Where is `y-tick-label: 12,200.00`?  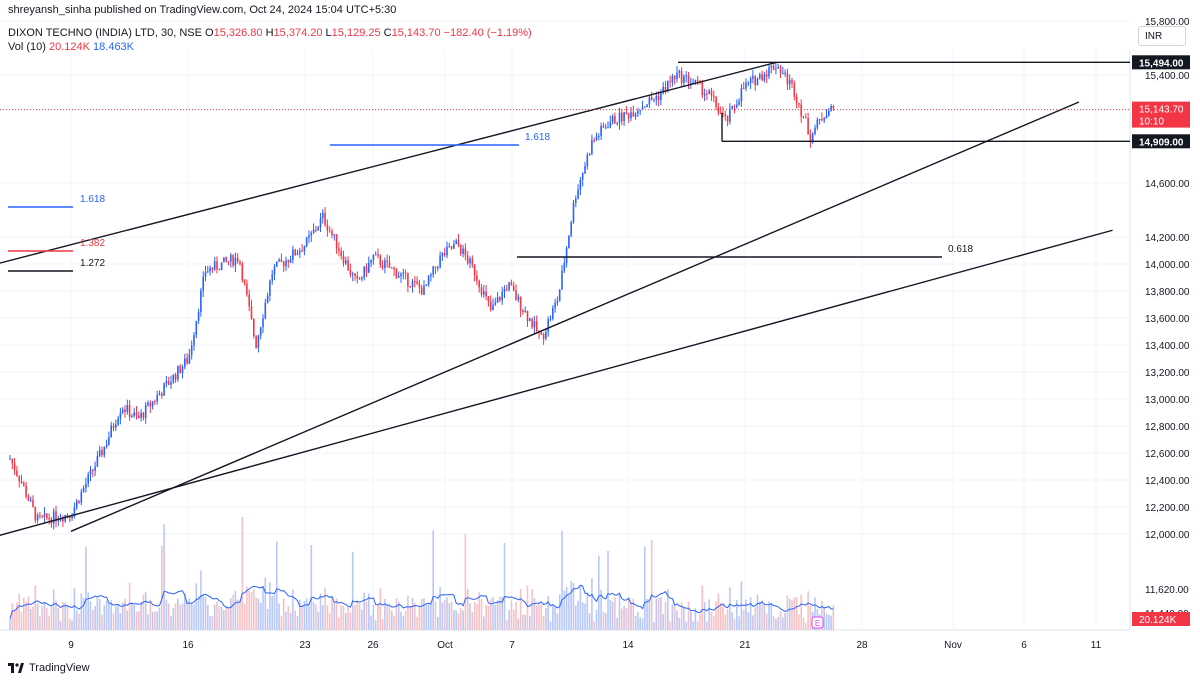
y-tick-label: 12,200.00 is located at coordinates (1167, 508).